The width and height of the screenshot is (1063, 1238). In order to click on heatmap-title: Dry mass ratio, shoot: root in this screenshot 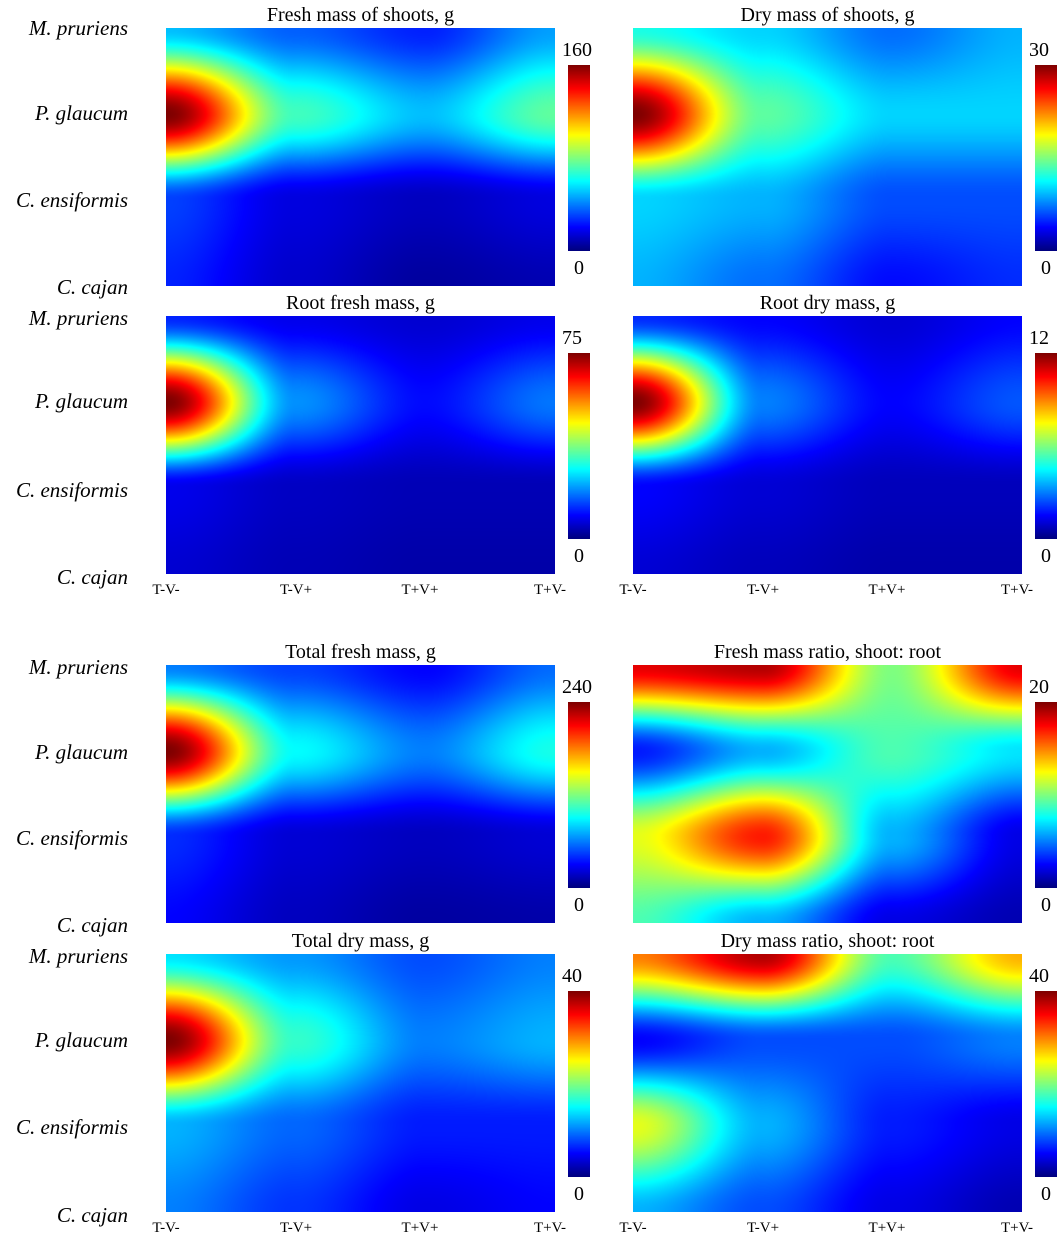, I will do `click(827, 941)`.